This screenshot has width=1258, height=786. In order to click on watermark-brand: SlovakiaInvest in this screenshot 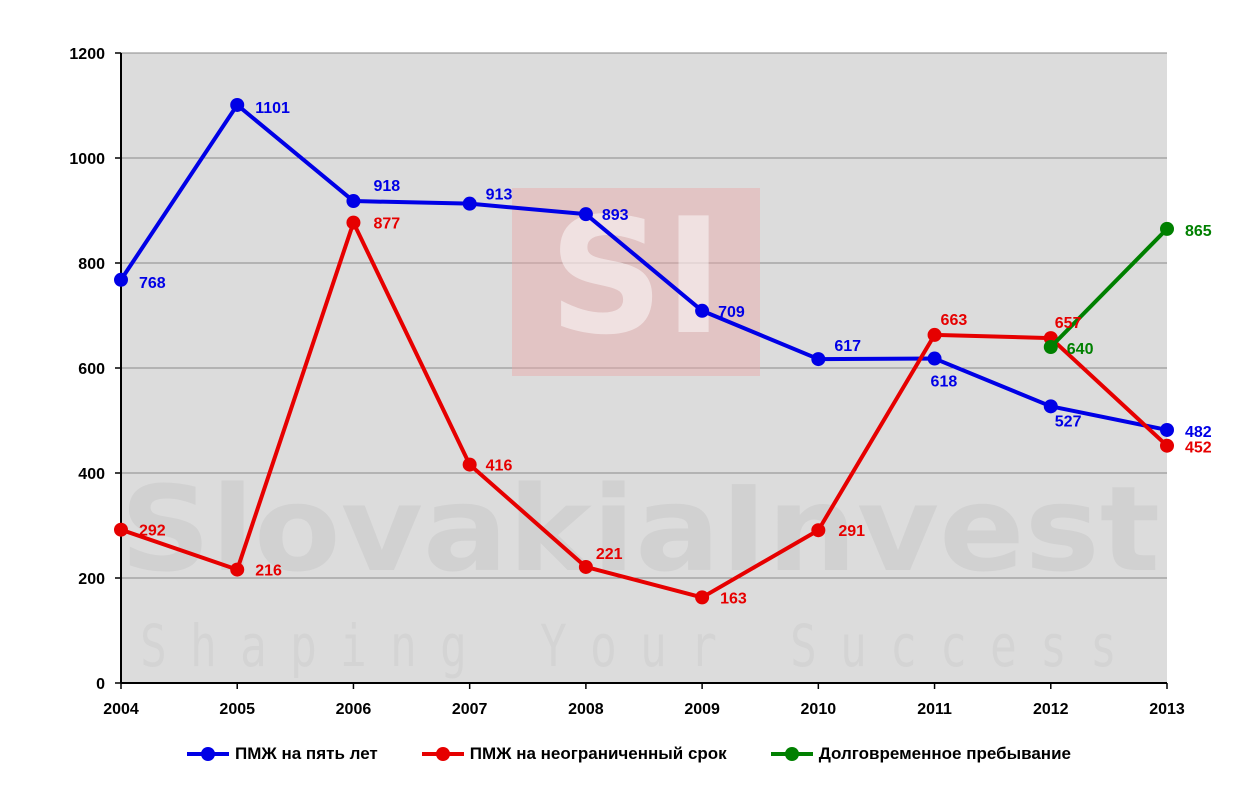, I will do `click(640, 529)`.